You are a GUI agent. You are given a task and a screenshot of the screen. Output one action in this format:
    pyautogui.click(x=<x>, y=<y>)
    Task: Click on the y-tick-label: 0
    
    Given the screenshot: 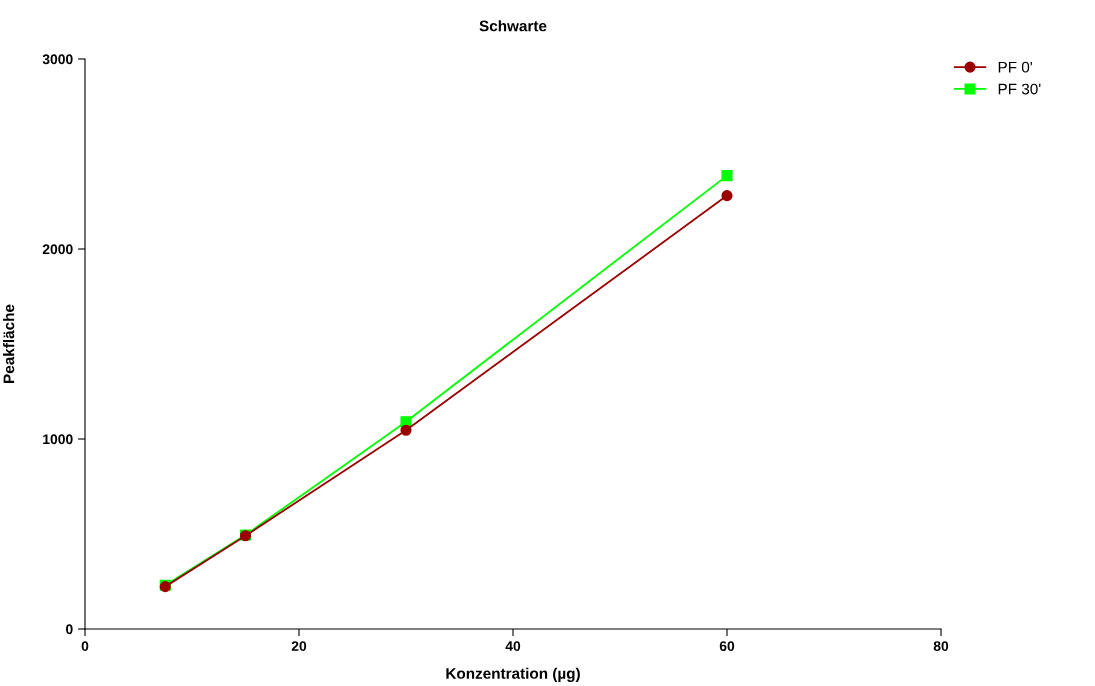 What is the action you would take?
    pyautogui.click(x=69, y=629)
    